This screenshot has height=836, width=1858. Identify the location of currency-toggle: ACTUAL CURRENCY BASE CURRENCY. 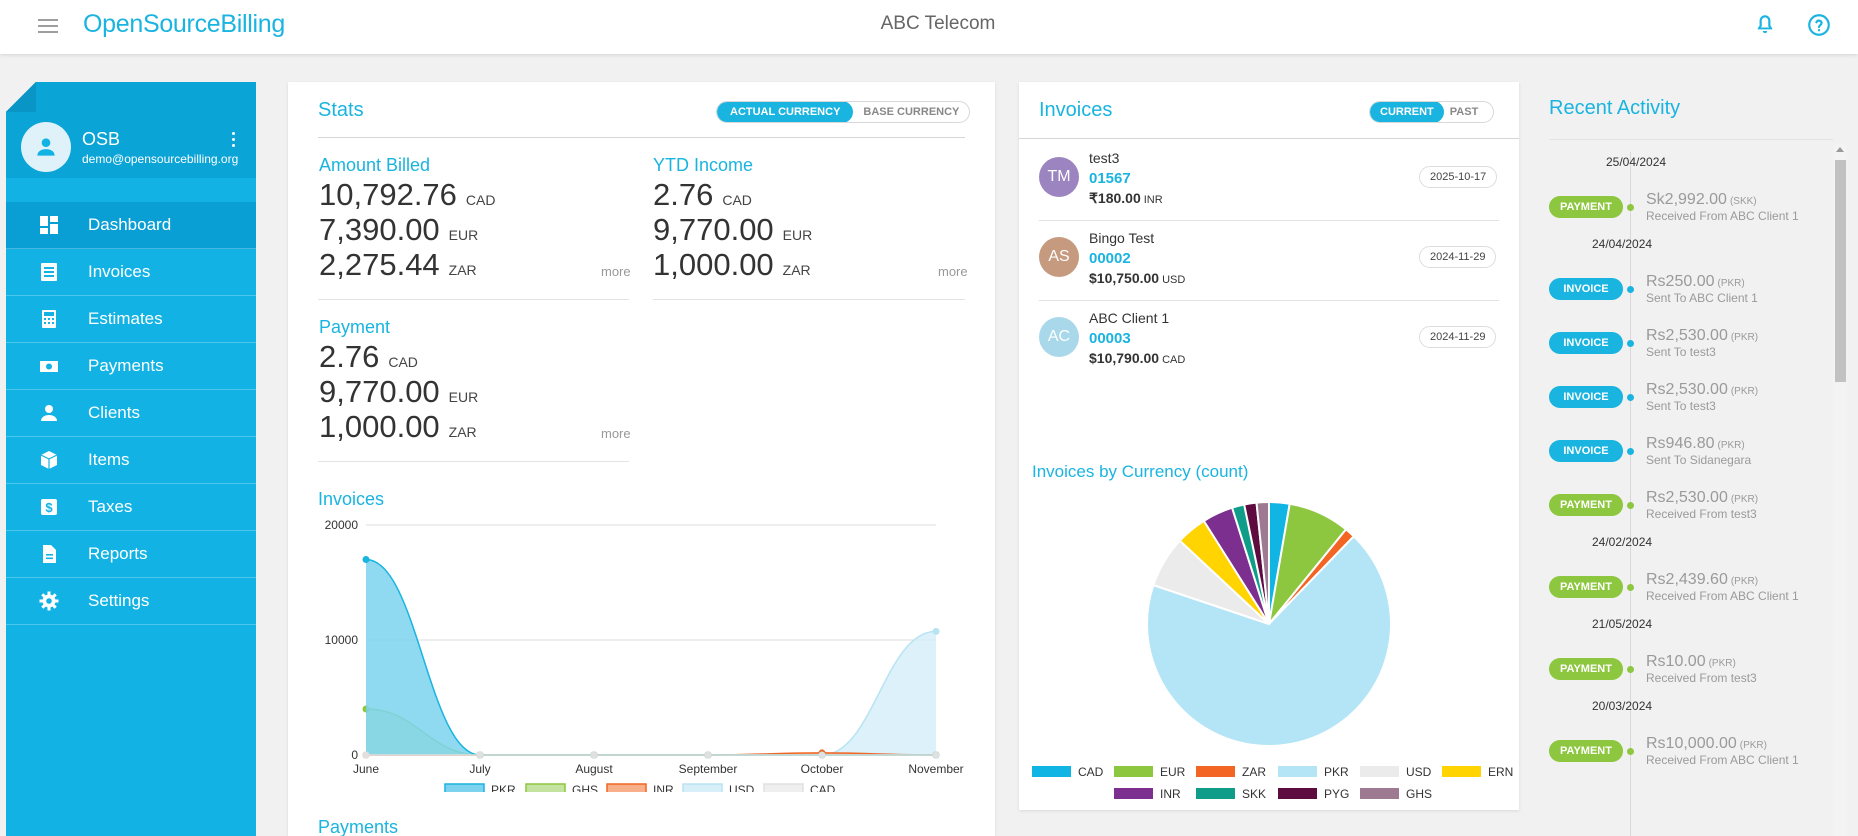
(843, 112).